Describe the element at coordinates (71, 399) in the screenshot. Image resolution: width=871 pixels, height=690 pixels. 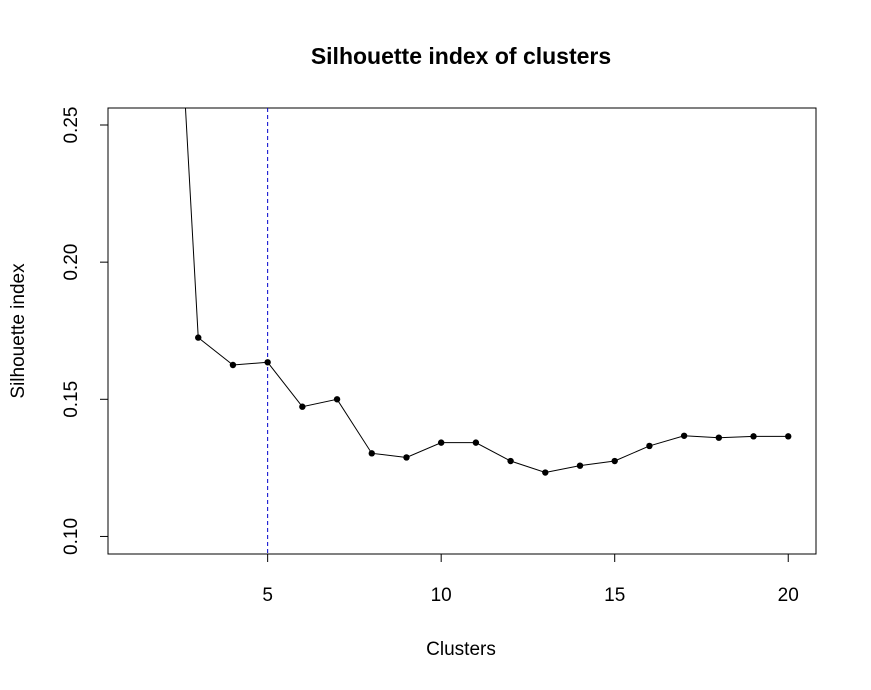
I see `y-tick-label: 0.15` at that location.